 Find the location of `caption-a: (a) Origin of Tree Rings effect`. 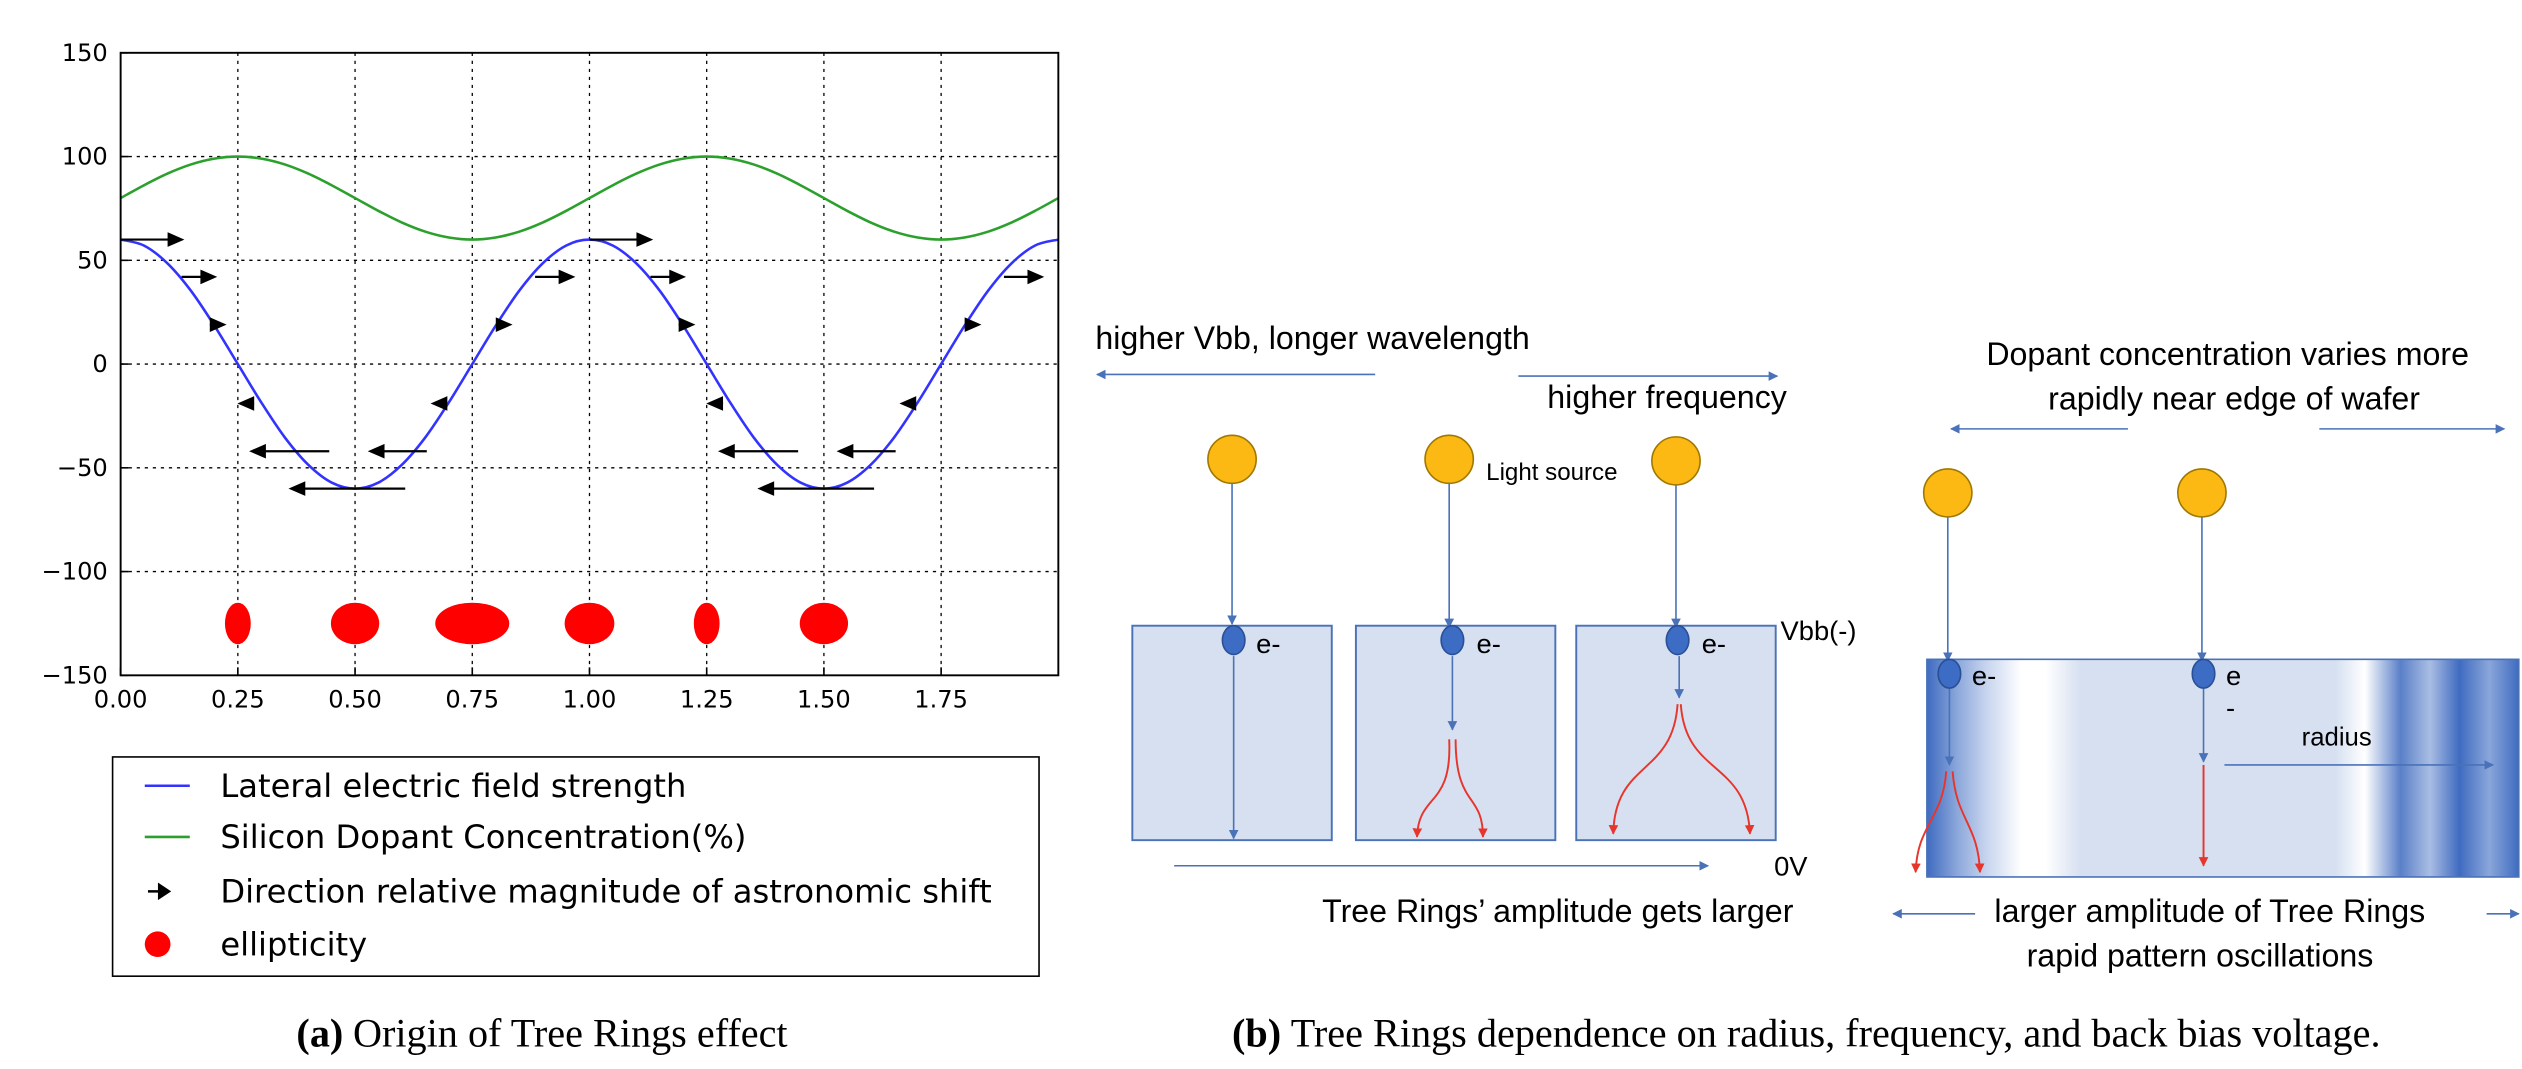

caption-a: (a) Origin of Tree Rings effect is located at coordinates (541, 1033).